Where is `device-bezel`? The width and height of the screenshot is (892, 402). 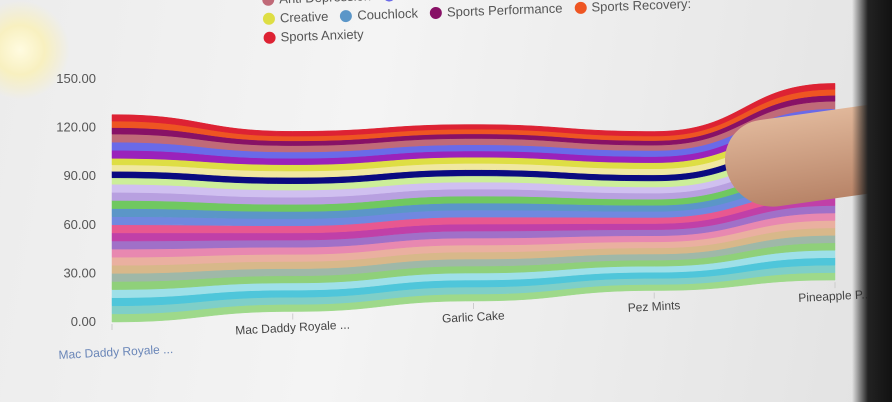 device-bezel is located at coordinates (872, 201).